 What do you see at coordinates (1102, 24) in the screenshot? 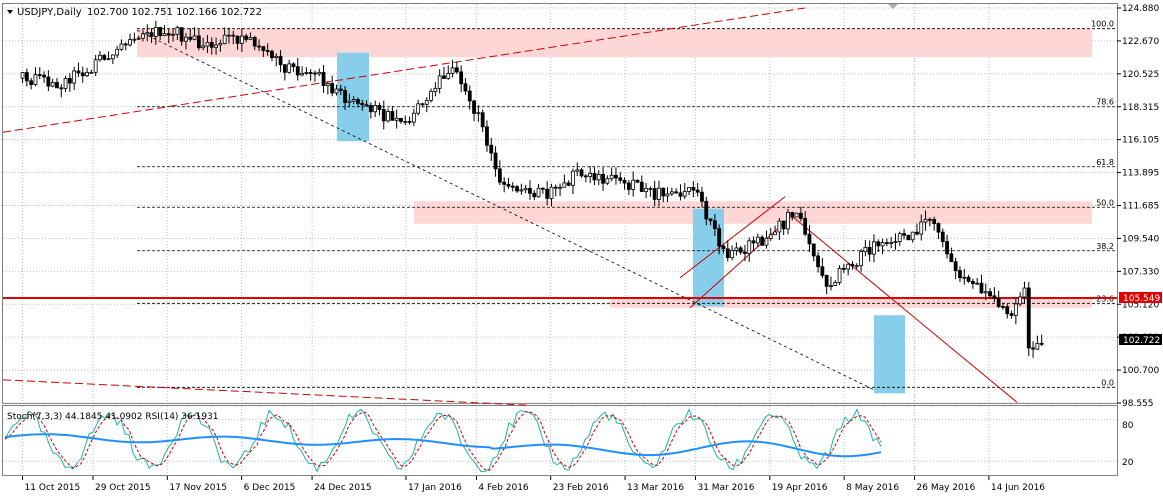
I see `fib-label: 100.0` at bounding box center [1102, 24].